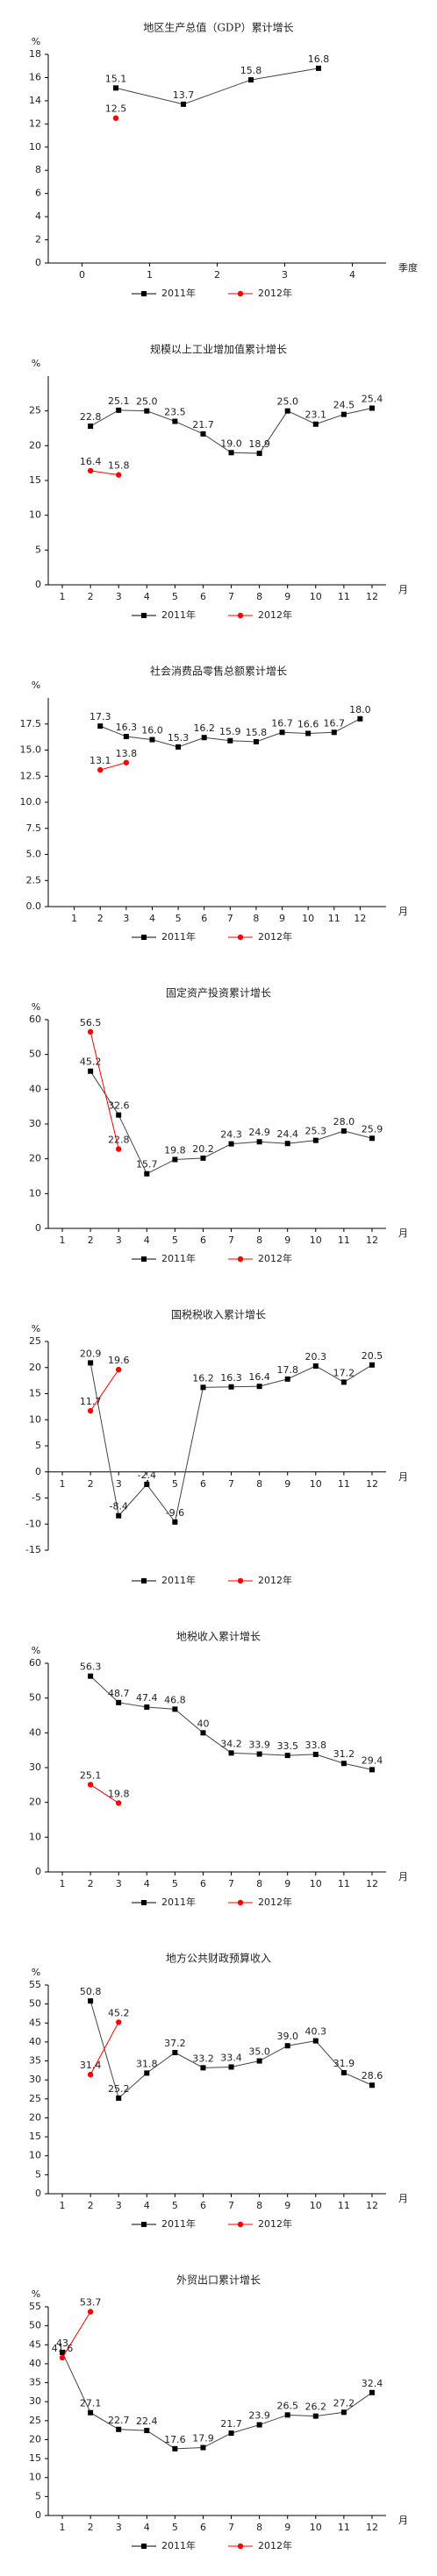 The image size is (437, 2576). What do you see at coordinates (259, 2052) in the screenshot?
I see `data-label: 35.0` at bounding box center [259, 2052].